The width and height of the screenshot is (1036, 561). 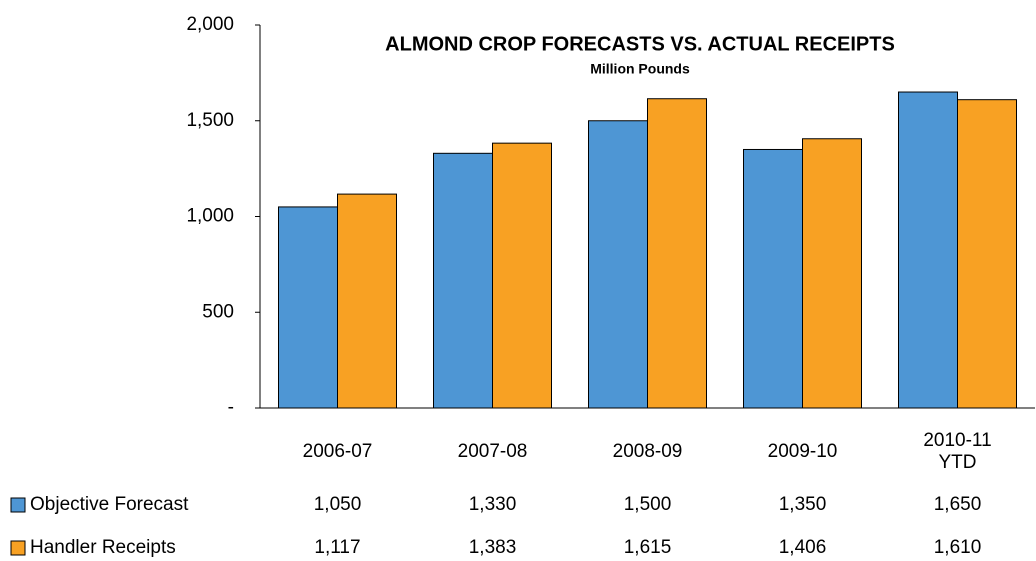 What do you see at coordinates (648, 504) in the screenshot?
I see `table-value: 1,500` at bounding box center [648, 504].